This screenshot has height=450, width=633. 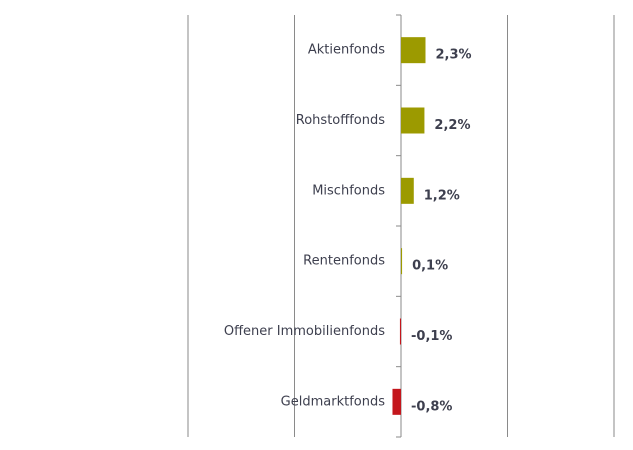 I want to click on y-tick-label: Rohstofffonds, so click(x=340, y=120).